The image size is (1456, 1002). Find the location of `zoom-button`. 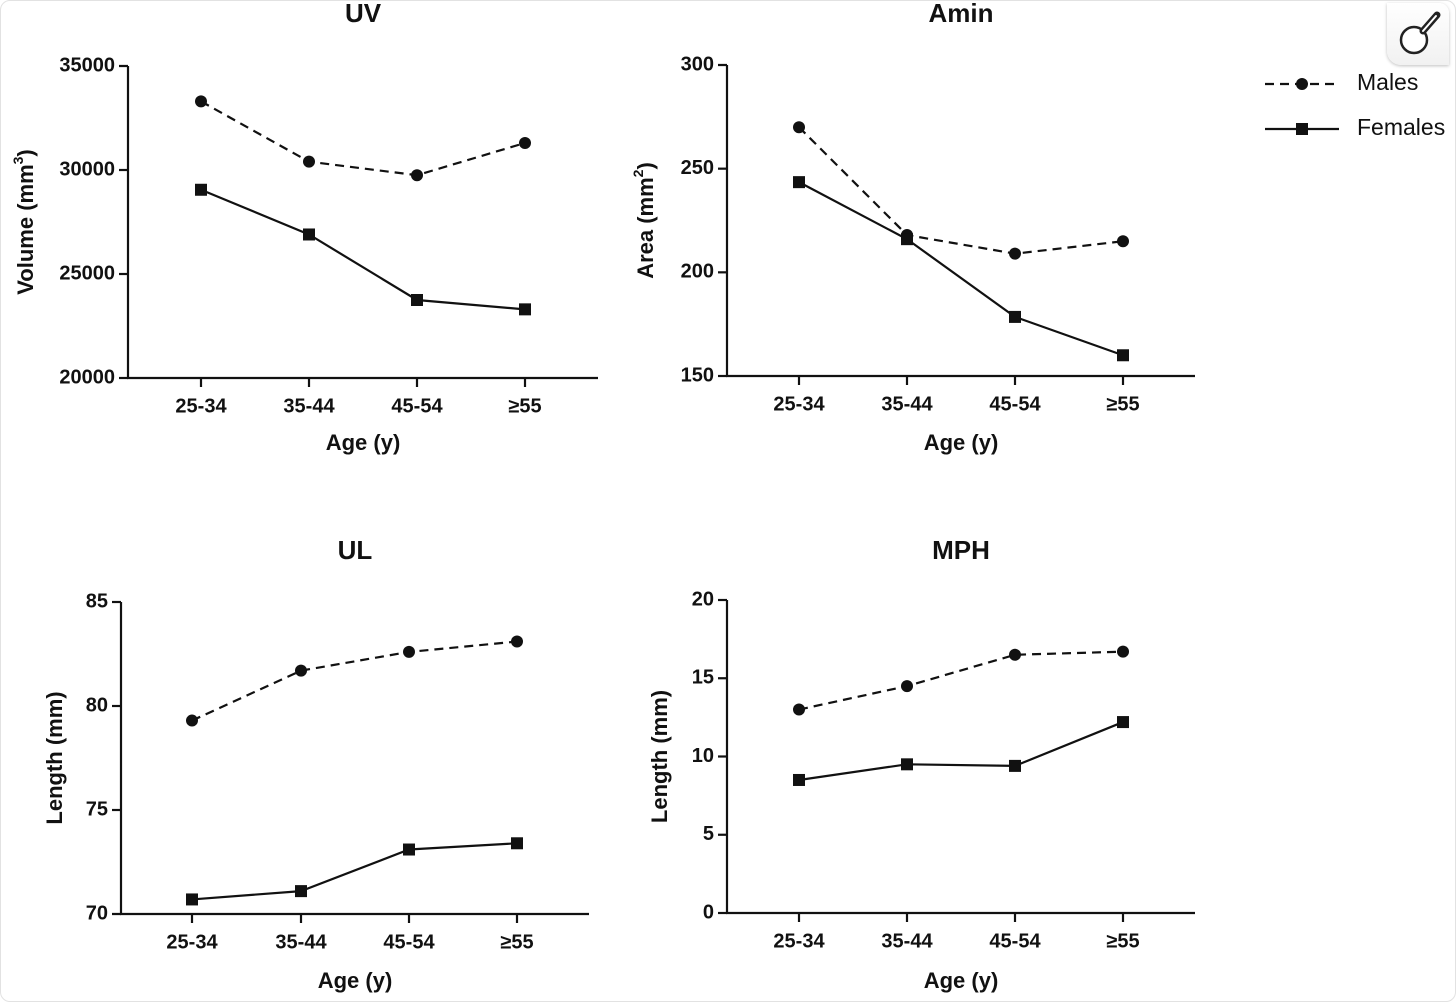

zoom-button is located at coordinates (1418, 34).